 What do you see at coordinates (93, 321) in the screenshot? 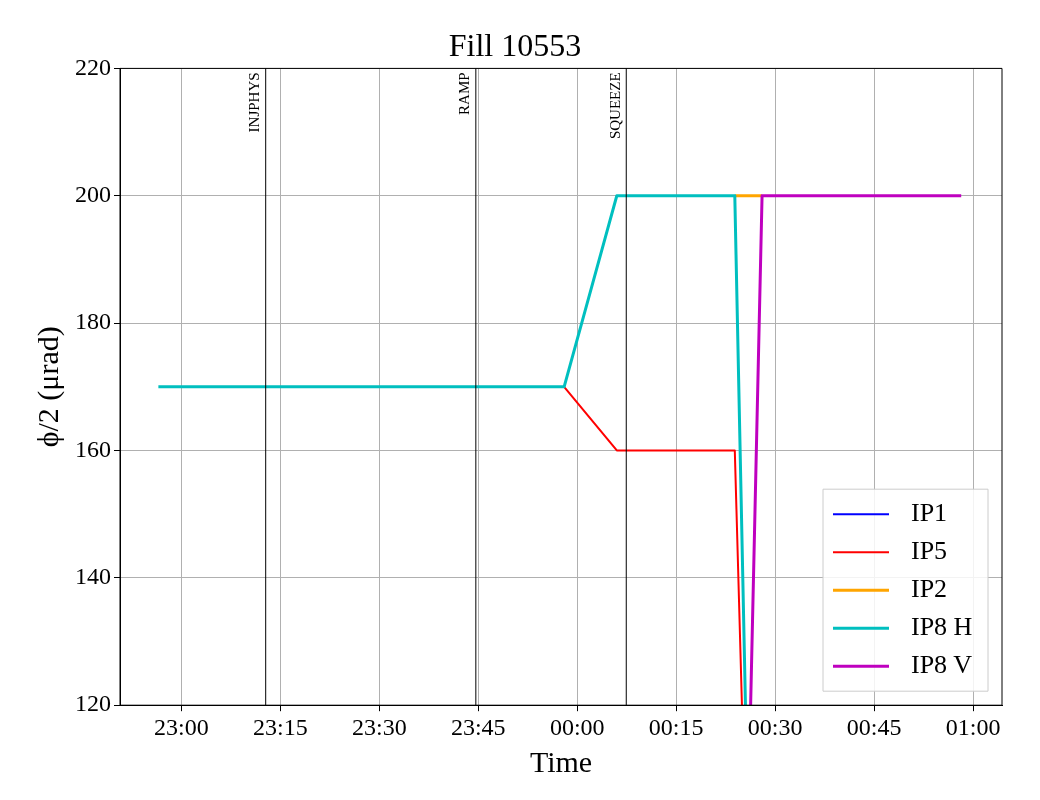
I see `y-tick-label: 180` at bounding box center [93, 321].